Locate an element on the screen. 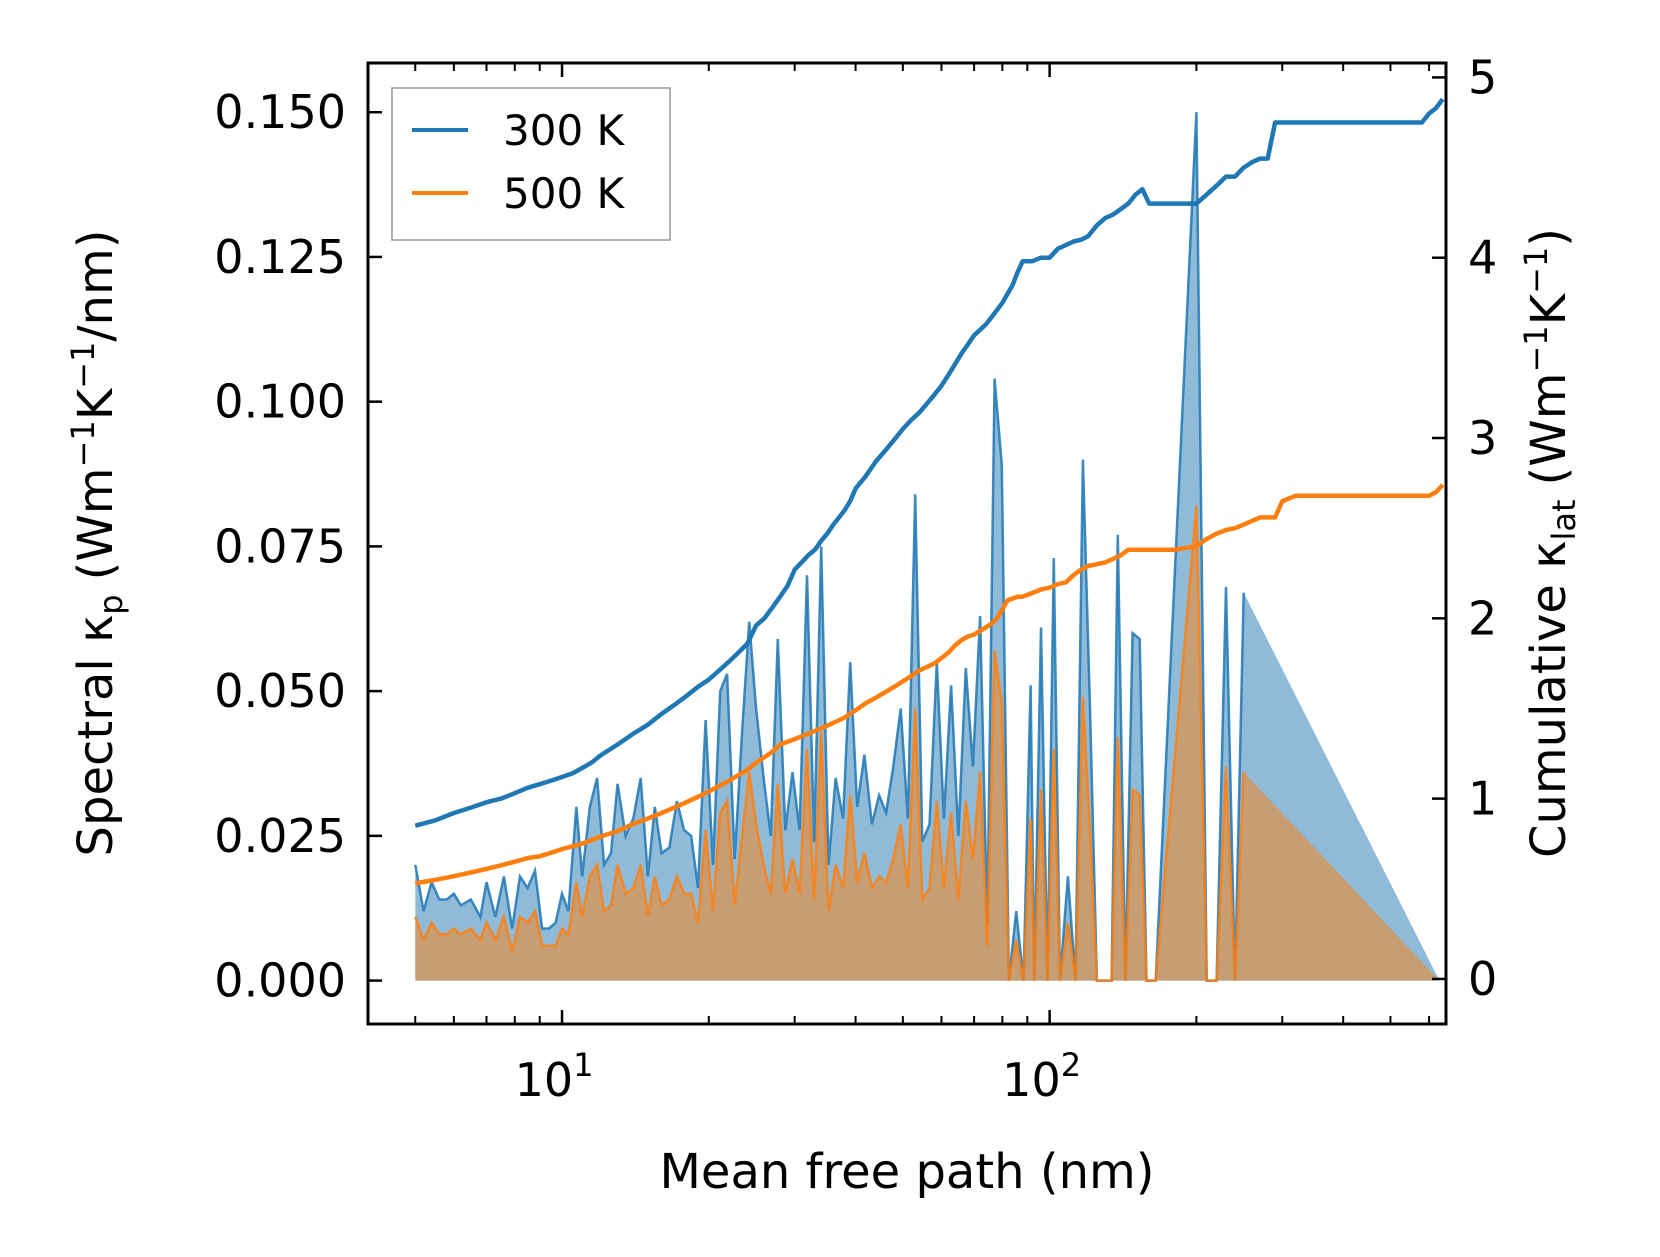 This screenshot has width=1660, height=1257. legend-frame is located at coordinates (531, 164).